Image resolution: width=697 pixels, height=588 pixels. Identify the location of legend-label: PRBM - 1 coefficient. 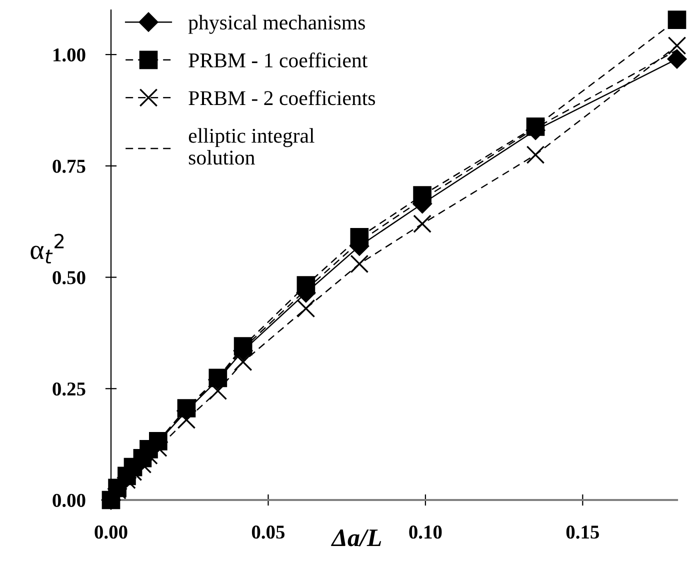
(278, 60).